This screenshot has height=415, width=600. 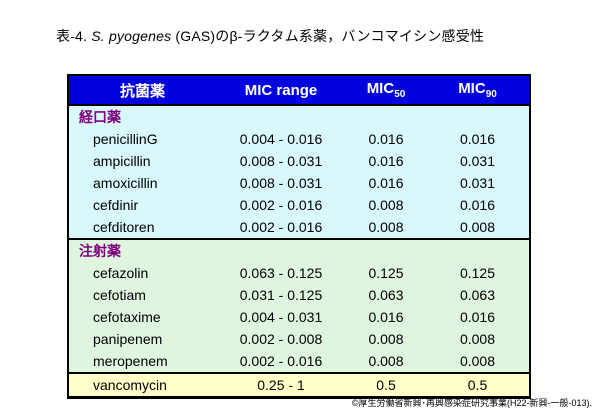 I want to click on mic90-subscript: 90, so click(x=491, y=94).